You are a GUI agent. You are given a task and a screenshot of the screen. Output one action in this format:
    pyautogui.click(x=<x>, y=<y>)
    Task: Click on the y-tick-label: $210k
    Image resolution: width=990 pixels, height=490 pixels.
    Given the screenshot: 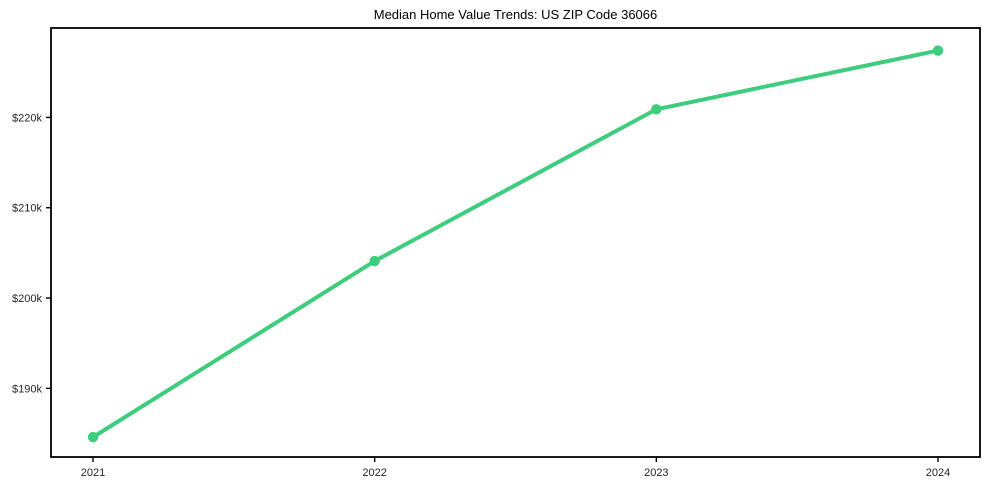 What is the action you would take?
    pyautogui.click(x=27, y=209)
    